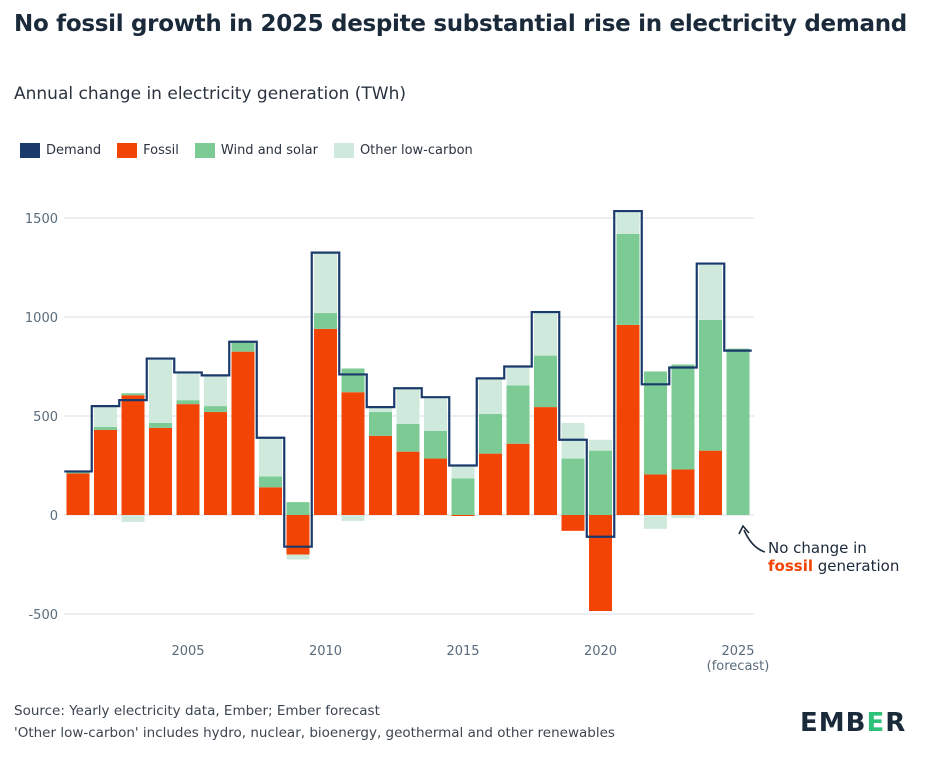 The width and height of the screenshot is (940, 762). I want to click on logo-text-end: R, so click(896, 723).